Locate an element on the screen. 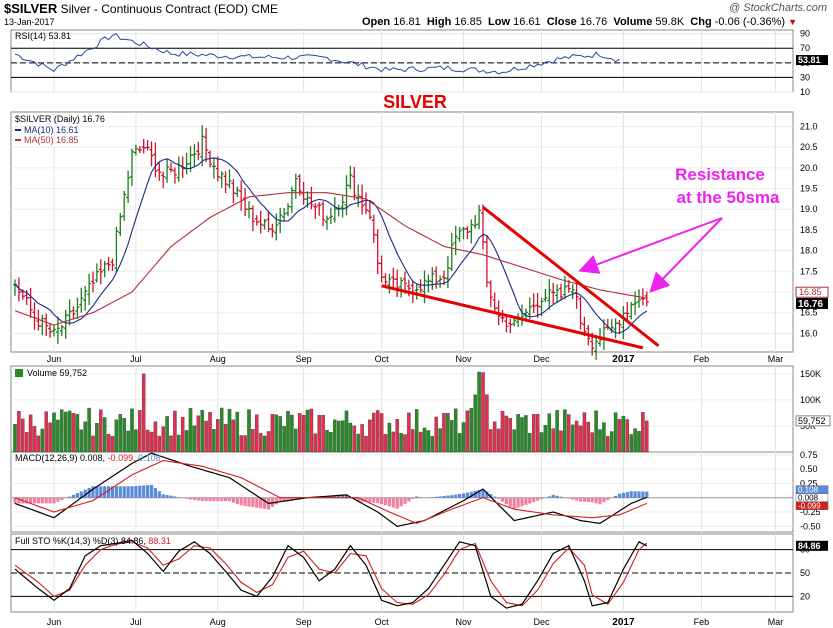 This screenshot has width=833, height=628. rsi-tick-label: 30 is located at coordinates (805, 77).